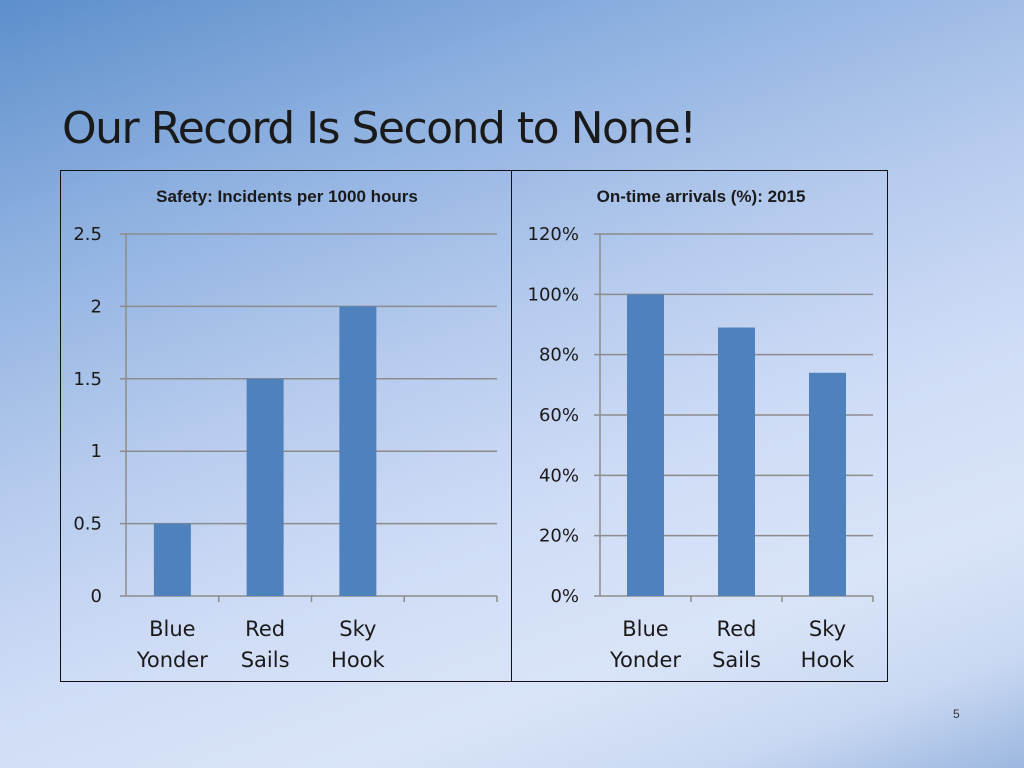  What do you see at coordinates (827, 629) in the screenshot?
I see `on-time-category-label: Sky` at bounding box center [827, 629].